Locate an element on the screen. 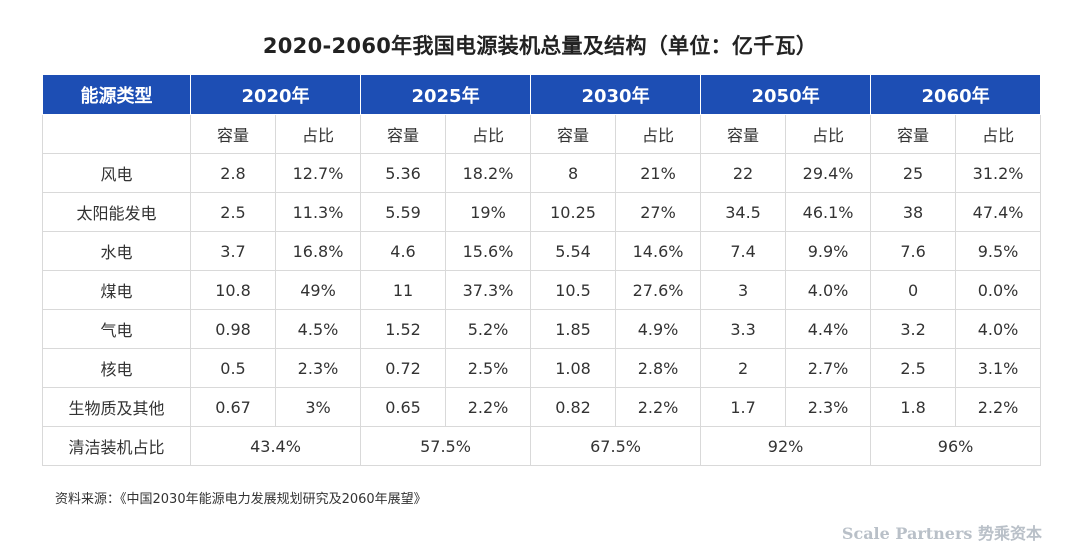  share-cell: 2.8% is located at coordinates (658, 368).